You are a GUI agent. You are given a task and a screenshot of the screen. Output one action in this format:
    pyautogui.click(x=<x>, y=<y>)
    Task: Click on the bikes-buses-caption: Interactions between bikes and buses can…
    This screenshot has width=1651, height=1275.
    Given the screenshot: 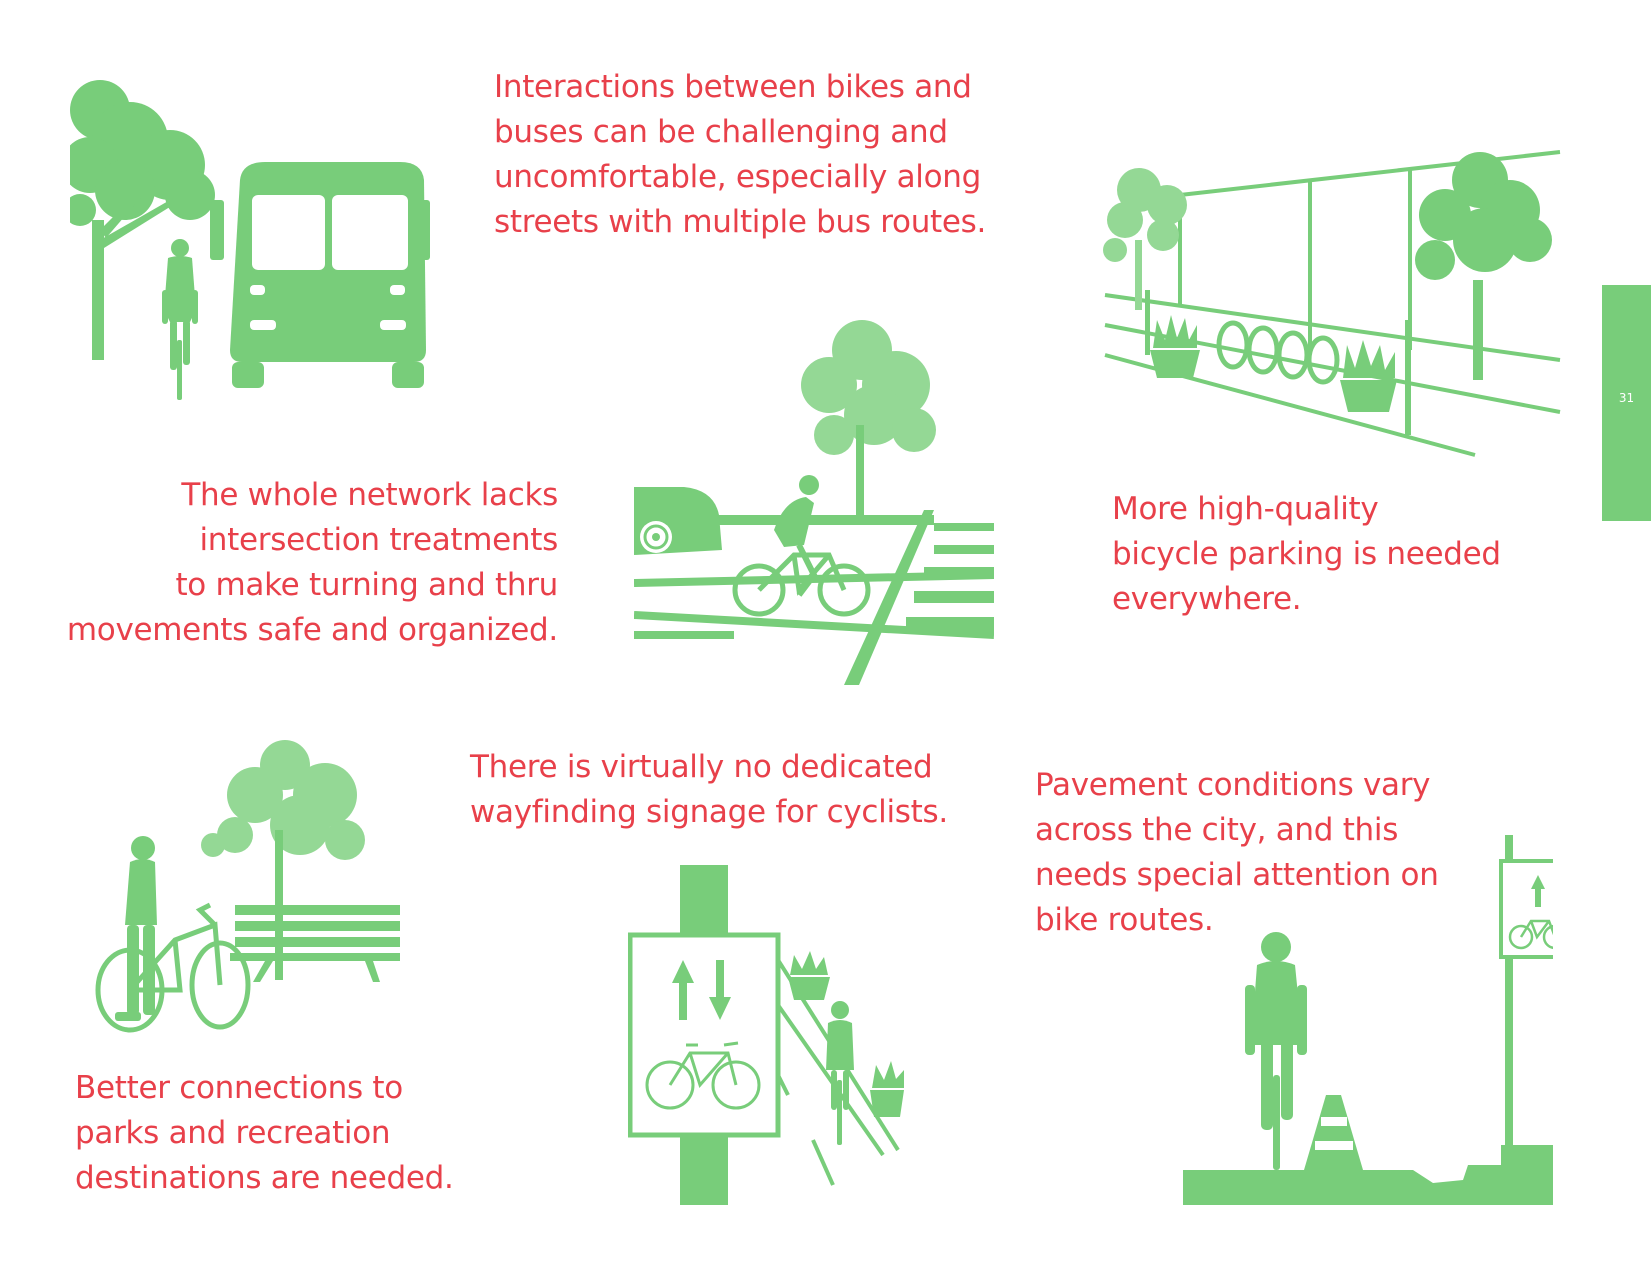 What is the action you would take?
    pyautogui.click(x=740, y=154)
    